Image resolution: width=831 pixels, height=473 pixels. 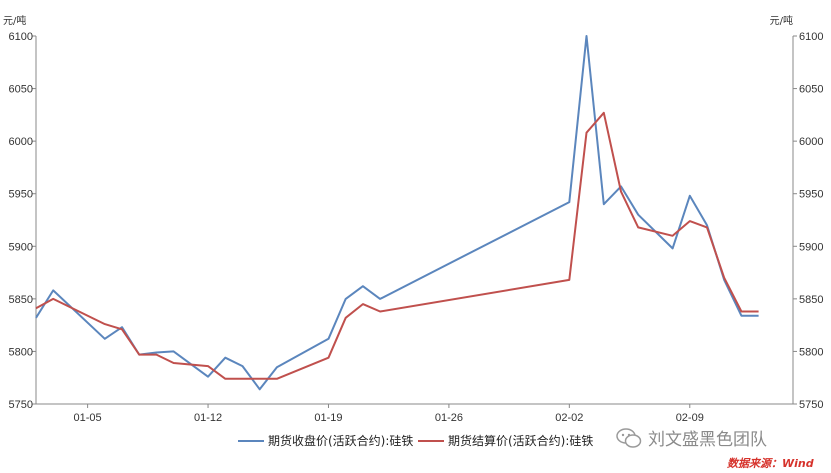 I want to click on watermark: 刘文盛黑色团队, so click(x=691, y=437).